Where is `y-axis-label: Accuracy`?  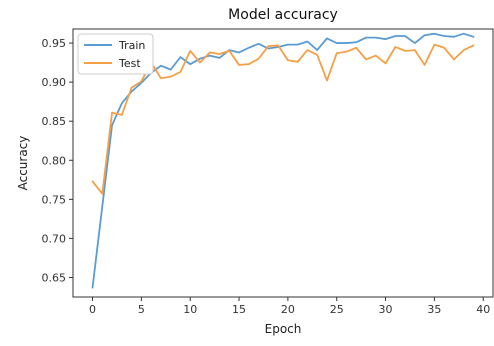 y-axis-label: Accuracy is located at coordinates (23, 163).